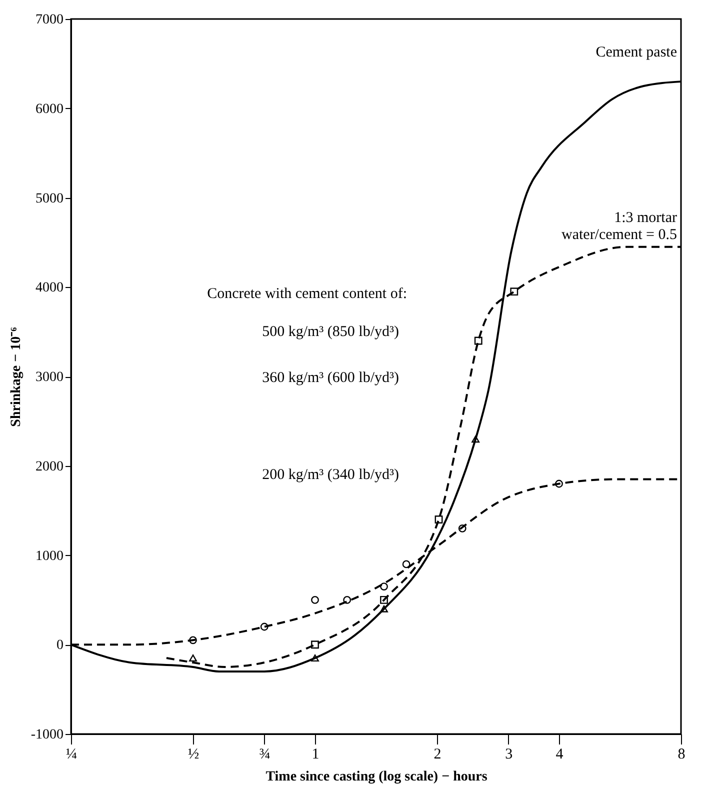 This screenshot has width=716, height=801. What do you see at coordinates (307, 294) in the screenshot?
I see `annotation: Concrete with cement content of:` at bounding box center [307, 294].